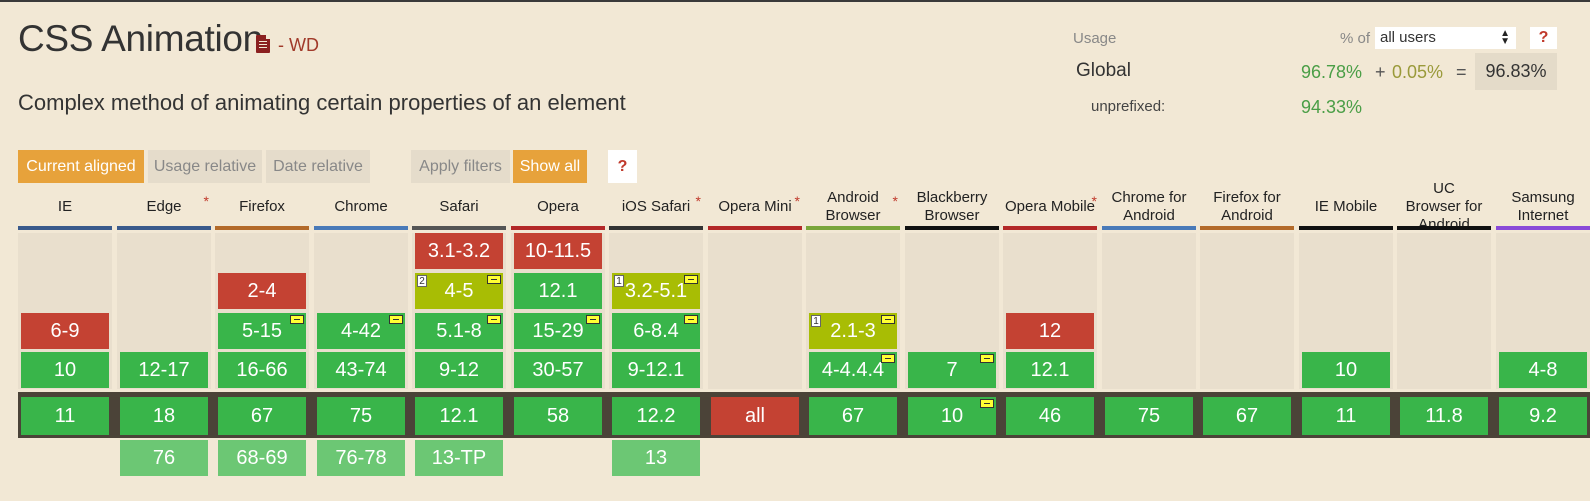 This screenshot has width=1590, height=501. What do you see at coordinates (853, 370) in the screenshot?
I see `support-cell: 4-4.4.4` at bounding box center [853, 370].